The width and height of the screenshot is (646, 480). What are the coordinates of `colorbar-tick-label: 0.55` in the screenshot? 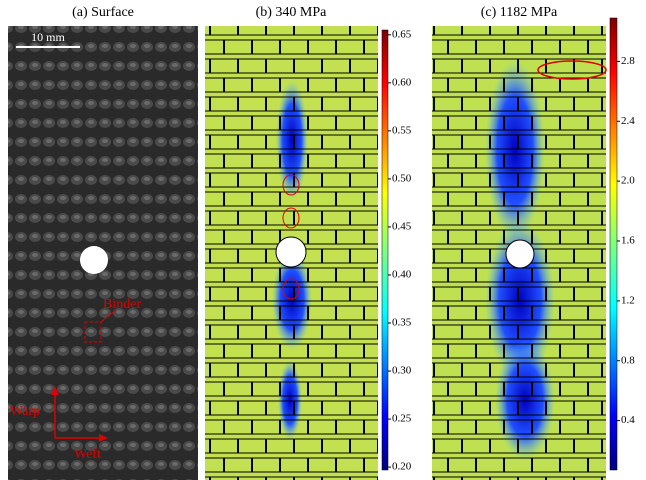 It's located at (402, 130).